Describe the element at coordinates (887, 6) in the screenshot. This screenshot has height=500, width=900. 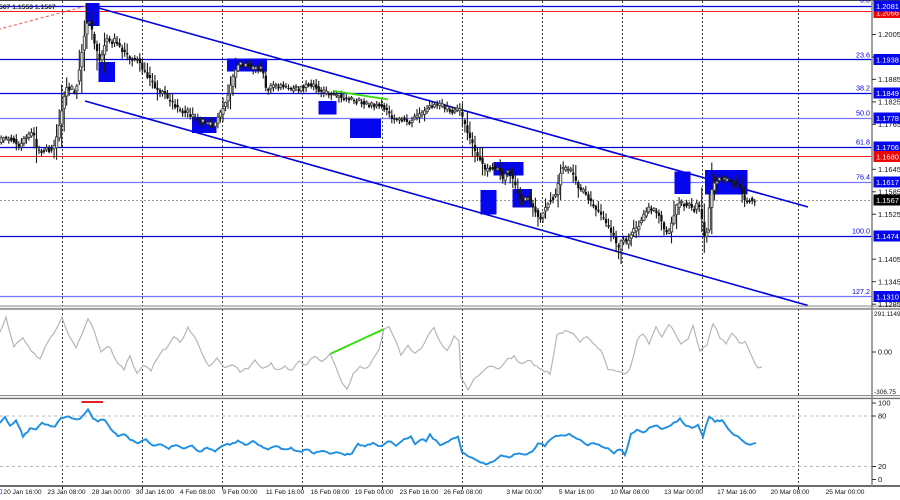
I see `svg-text: 1.2081` at that location.